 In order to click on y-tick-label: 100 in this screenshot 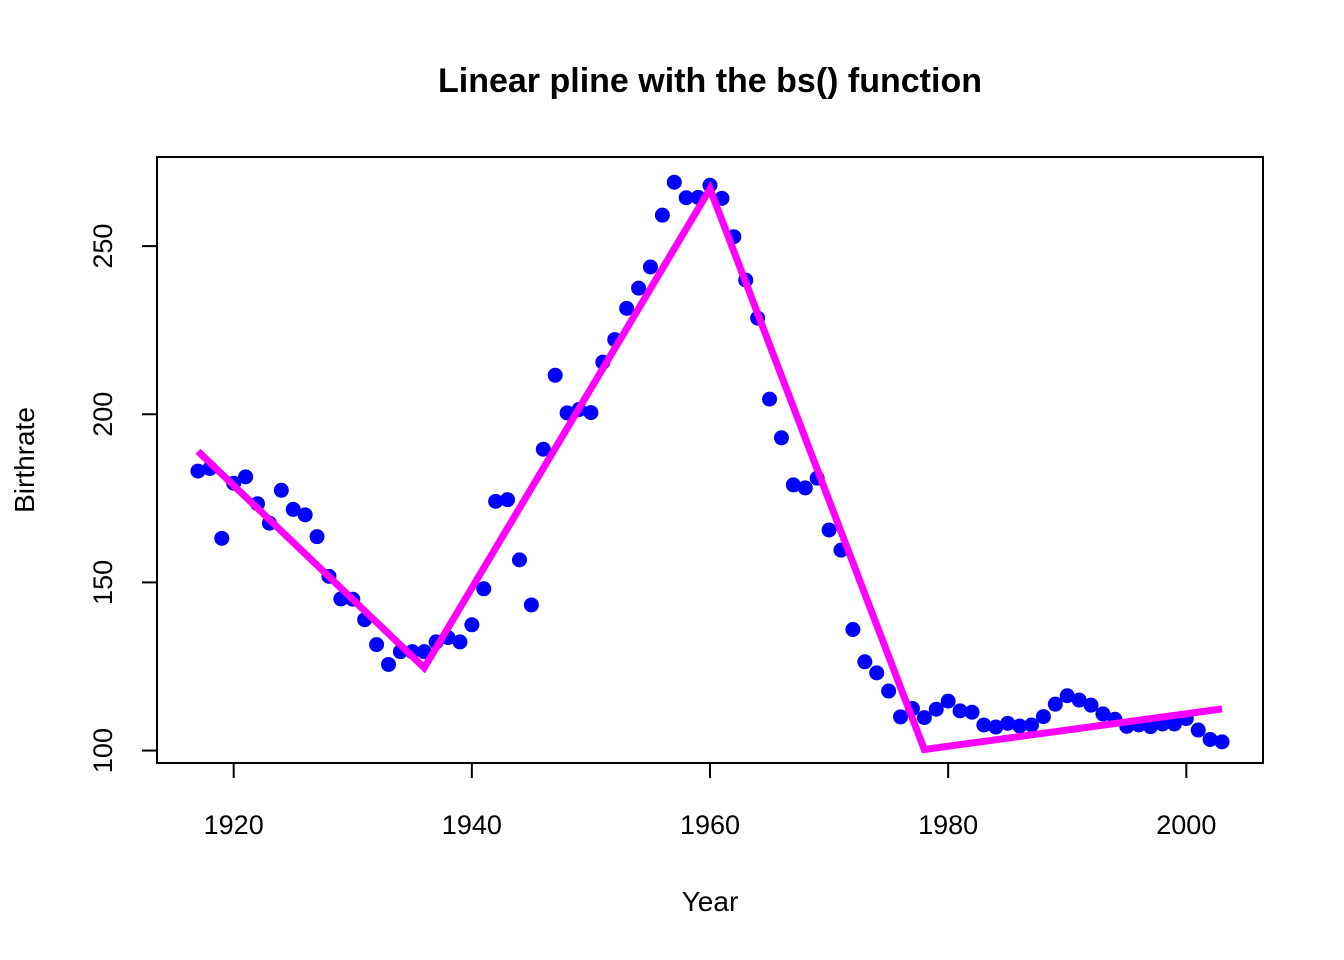, I will do `click(103, 750)`.